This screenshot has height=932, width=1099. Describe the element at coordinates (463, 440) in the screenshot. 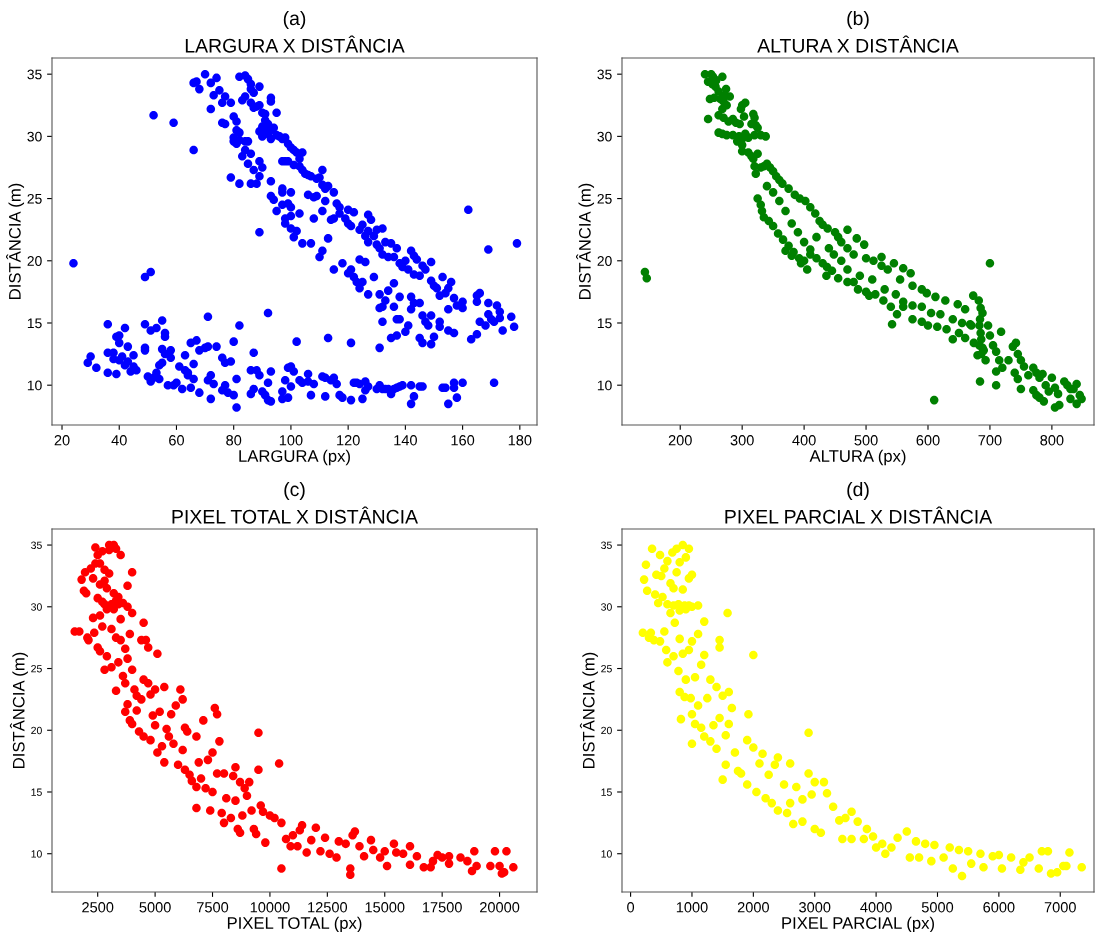

I see `x-tick-label: 160` at that location.